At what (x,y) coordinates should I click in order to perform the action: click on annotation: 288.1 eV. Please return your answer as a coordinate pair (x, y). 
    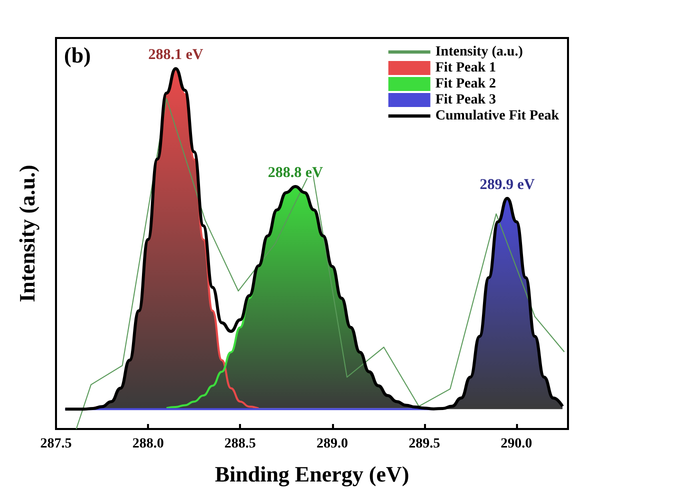
    Looking at the image, I should click on (176, 55).